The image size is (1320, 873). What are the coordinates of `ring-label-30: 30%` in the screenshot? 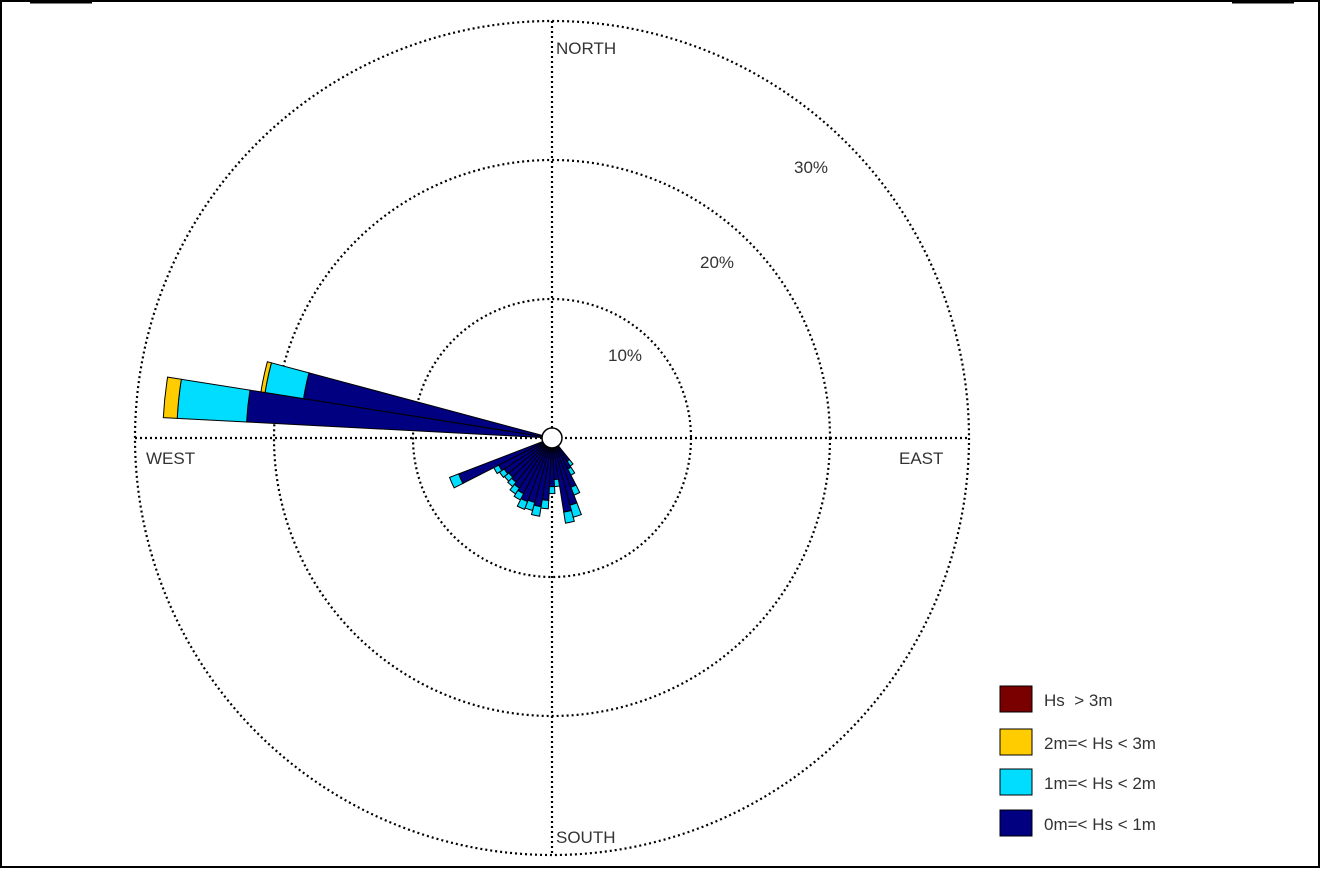 It's located at (811, 167).